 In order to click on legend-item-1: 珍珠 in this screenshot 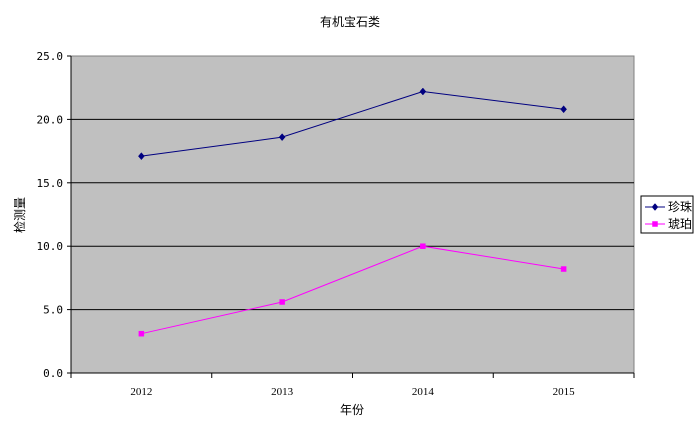, I will do `click(668, 207)`.